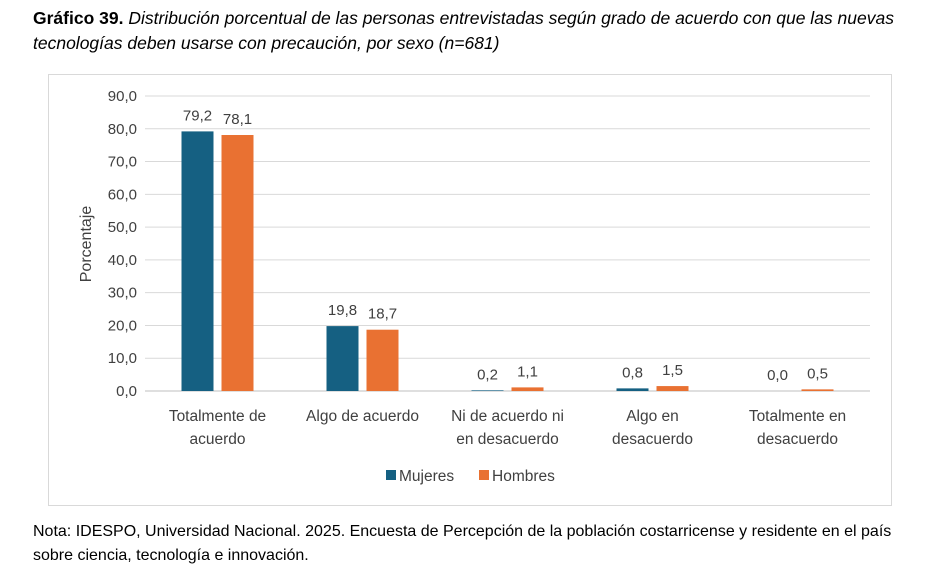 The height and width of the screenshot is (570, 944). Describe the element at coordinates (217, 439) in the screenshot. I see `x-tick-label: acuerdo` at that location.